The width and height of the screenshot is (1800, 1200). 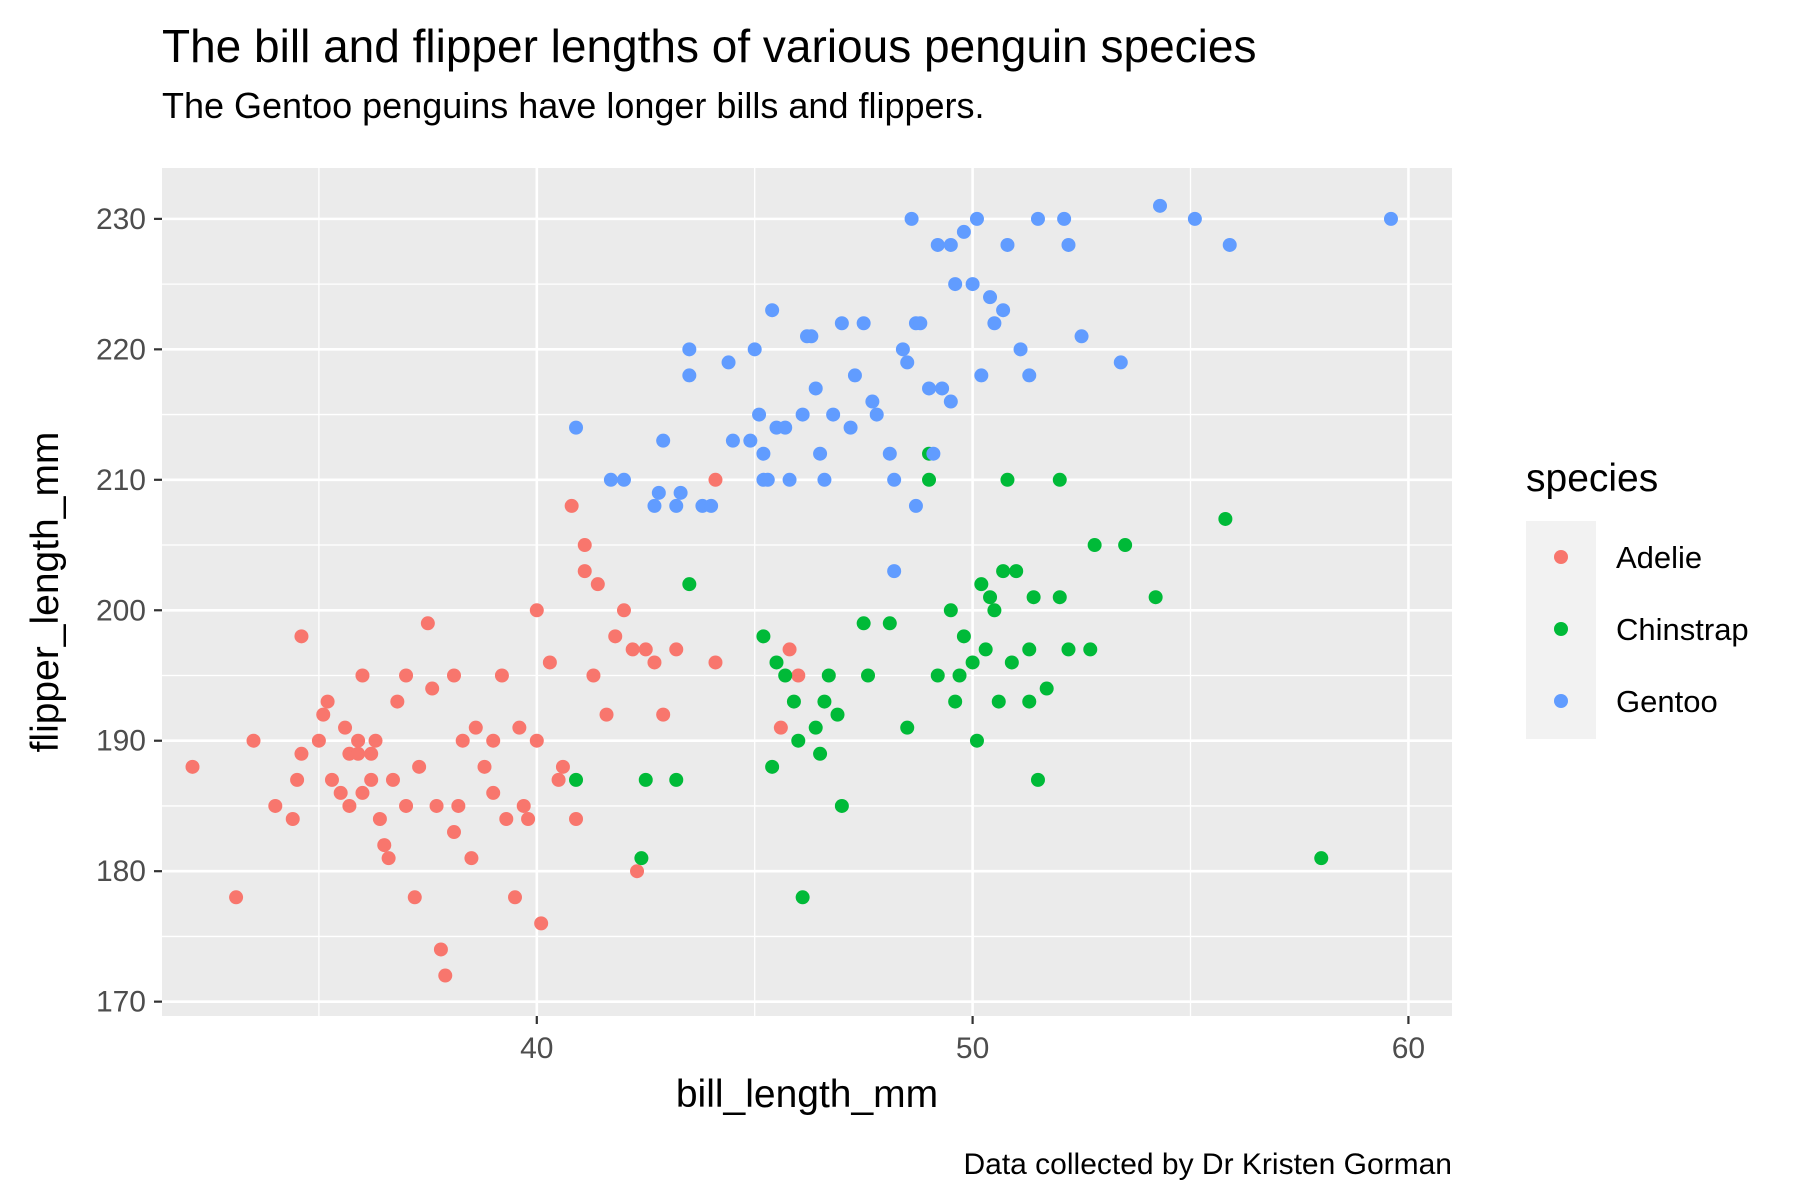 What do you see at coordinates (121, 610) in the screenshot?
I see `y-tick-label: 200` at bounding box center [121, 610].